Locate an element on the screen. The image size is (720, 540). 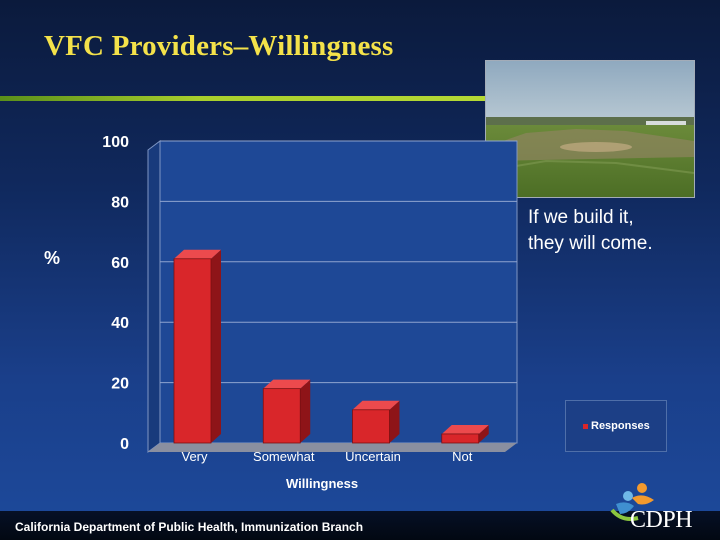
baseball-field-photo is located at coordinates (590, 129).